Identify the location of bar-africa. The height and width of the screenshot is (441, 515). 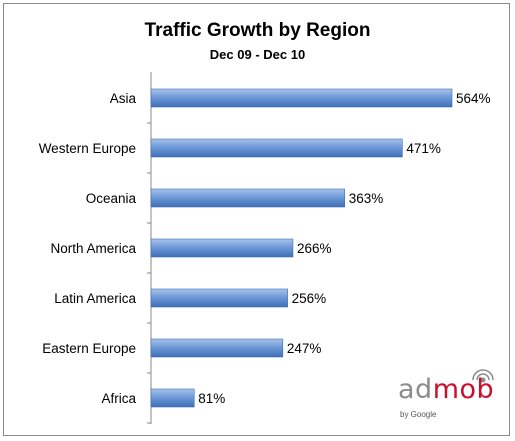
(172, 398).